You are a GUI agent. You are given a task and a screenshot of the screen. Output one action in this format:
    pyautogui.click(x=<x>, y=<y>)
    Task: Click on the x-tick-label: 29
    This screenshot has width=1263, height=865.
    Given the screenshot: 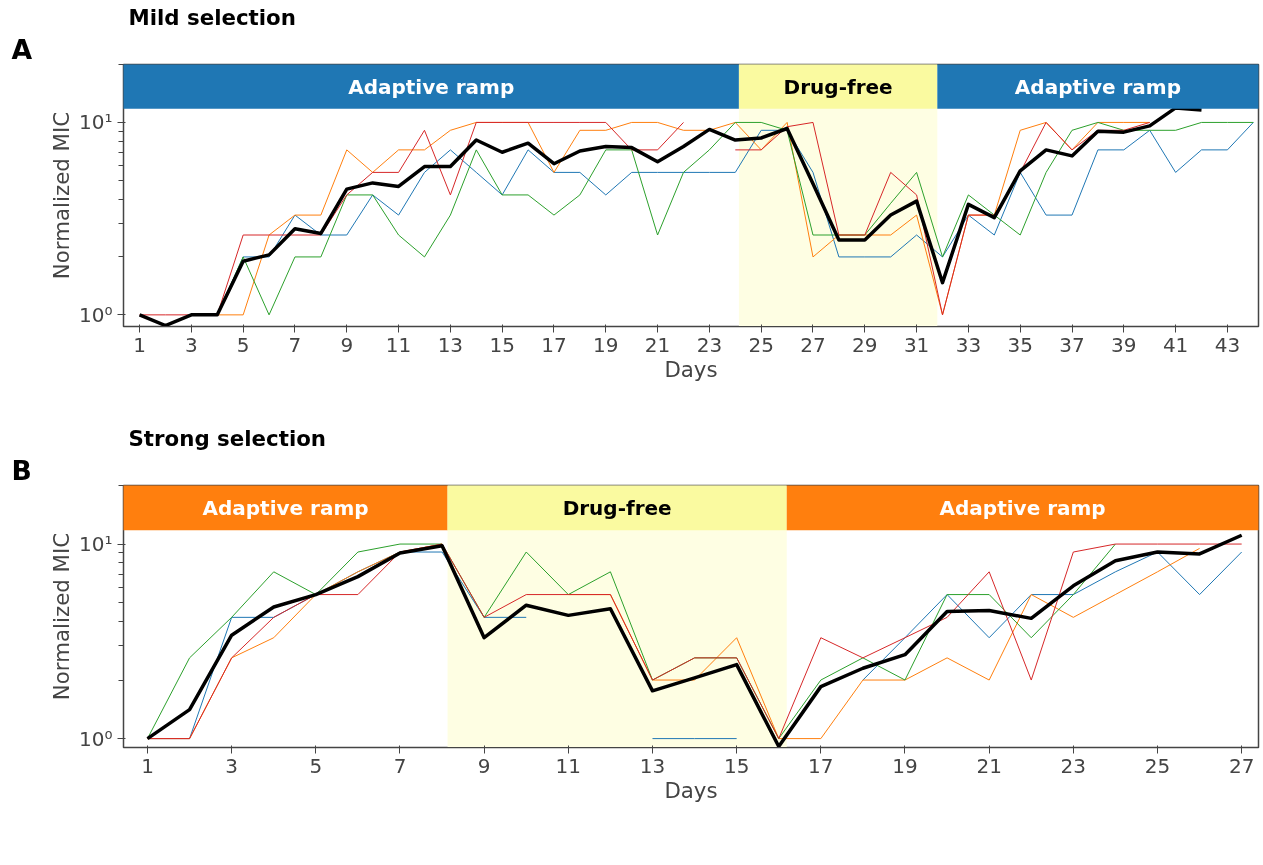 What is the action you would take?
    pyautogui.click(x=865, y=344)
    